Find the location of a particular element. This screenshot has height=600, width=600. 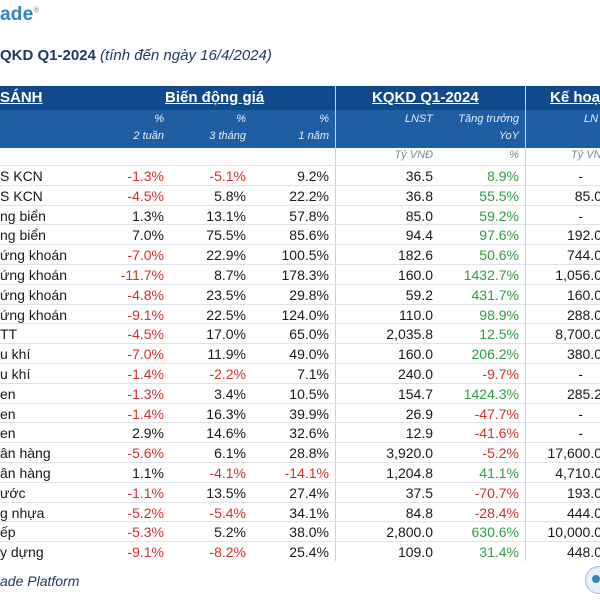

title-main: QKD Q1-2024 is located at coordinates (48, 55).